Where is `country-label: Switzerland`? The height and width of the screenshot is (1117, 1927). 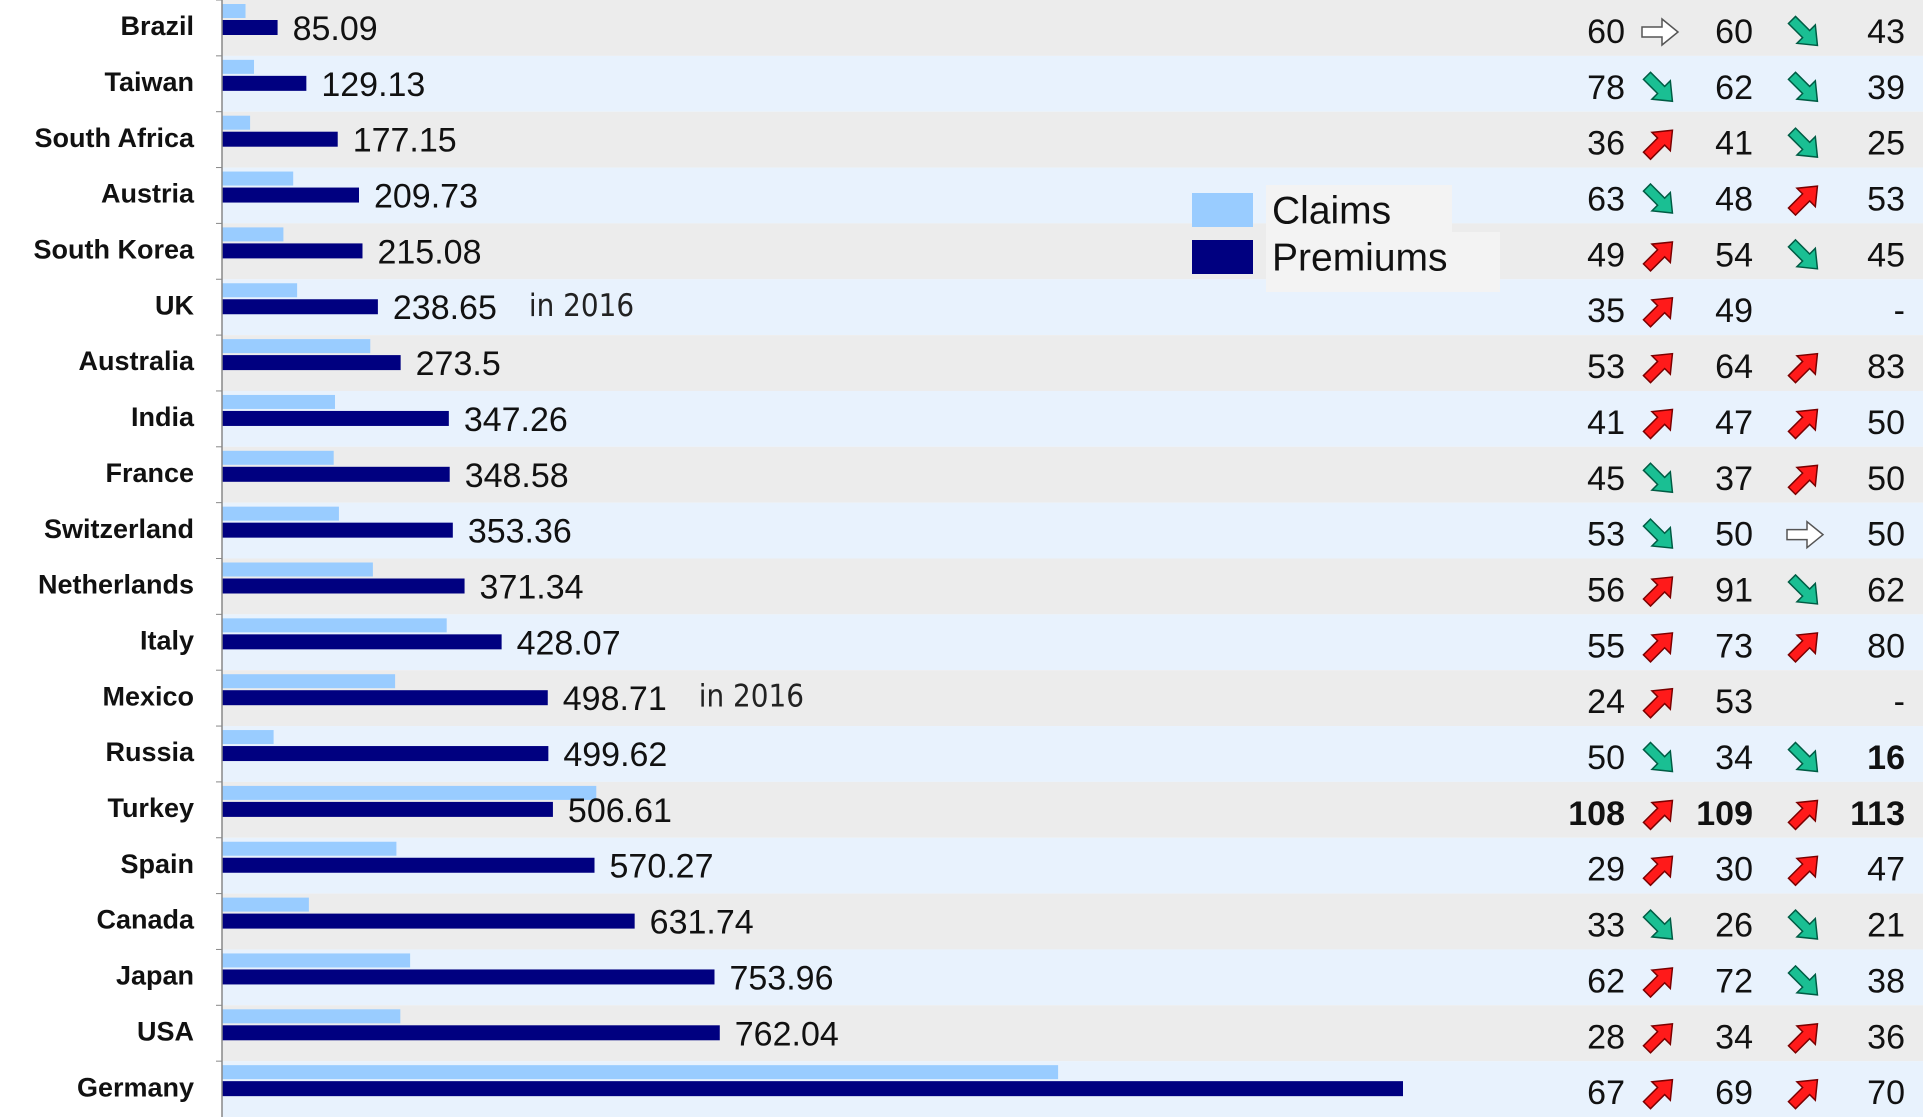 country-label: Switzerland is located at coordinates (119, 529).